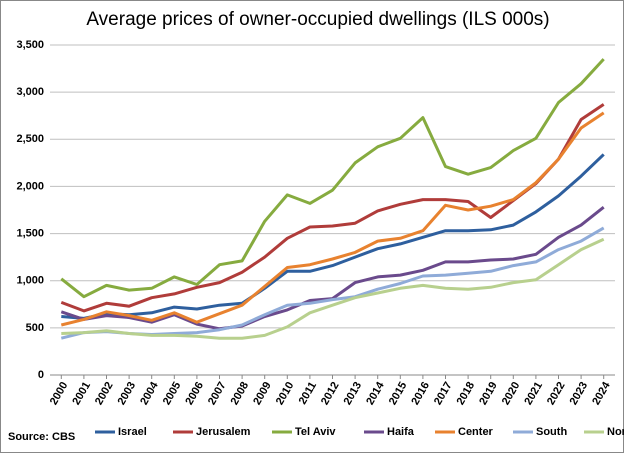 The height and width of the screenshot is (453, 624). I want to click on legend-label: Center, so click(476, 432).